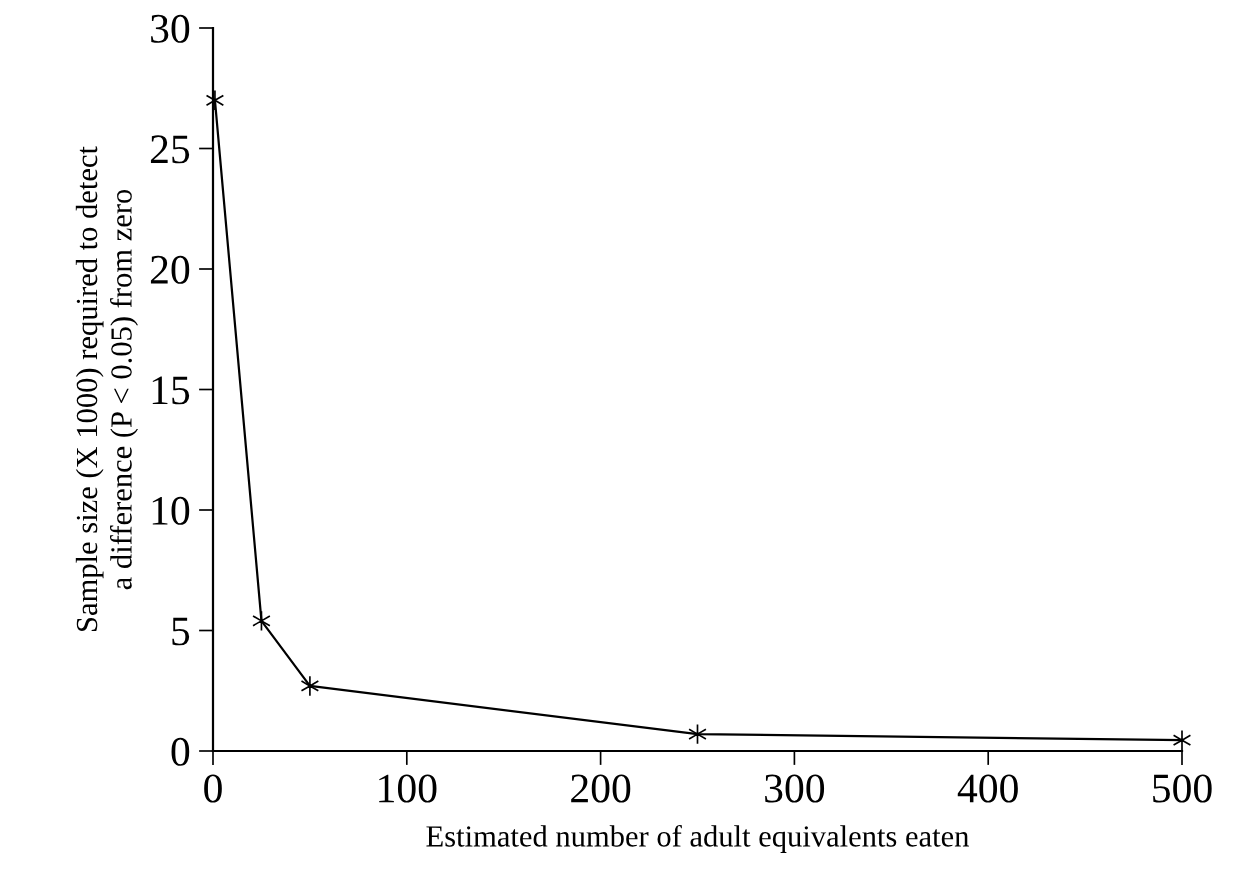 Image resolution: width=1236 pixels, height=880 pixels. Describe the element at coordinates (987, 788) in the screenshot. I see `x-tick-label: 400` at that location.